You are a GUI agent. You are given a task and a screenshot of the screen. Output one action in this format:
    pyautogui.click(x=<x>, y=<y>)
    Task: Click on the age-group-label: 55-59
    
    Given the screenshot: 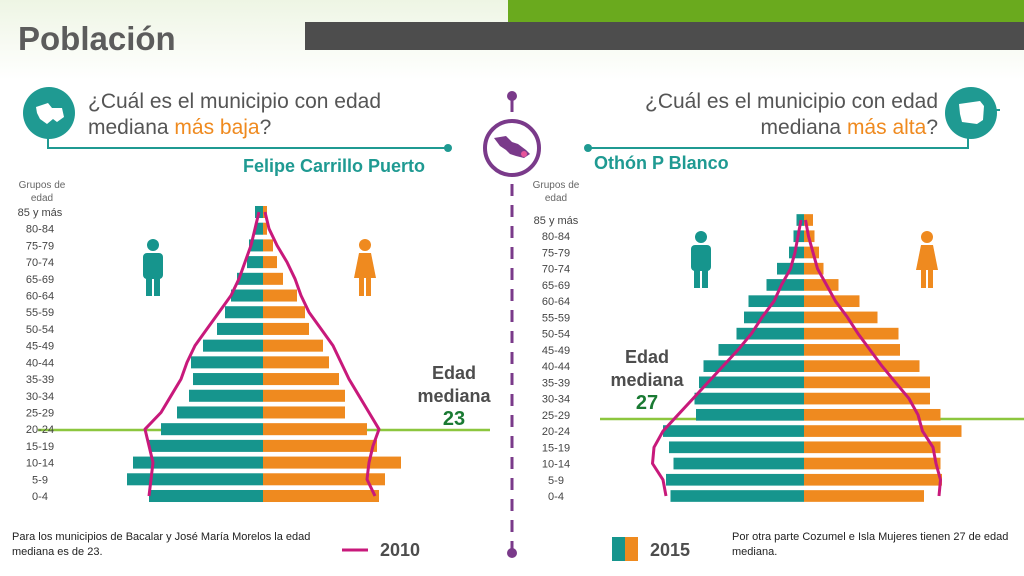 What is the action you would take?
    pyautogui.click(x=556, y=318)
    